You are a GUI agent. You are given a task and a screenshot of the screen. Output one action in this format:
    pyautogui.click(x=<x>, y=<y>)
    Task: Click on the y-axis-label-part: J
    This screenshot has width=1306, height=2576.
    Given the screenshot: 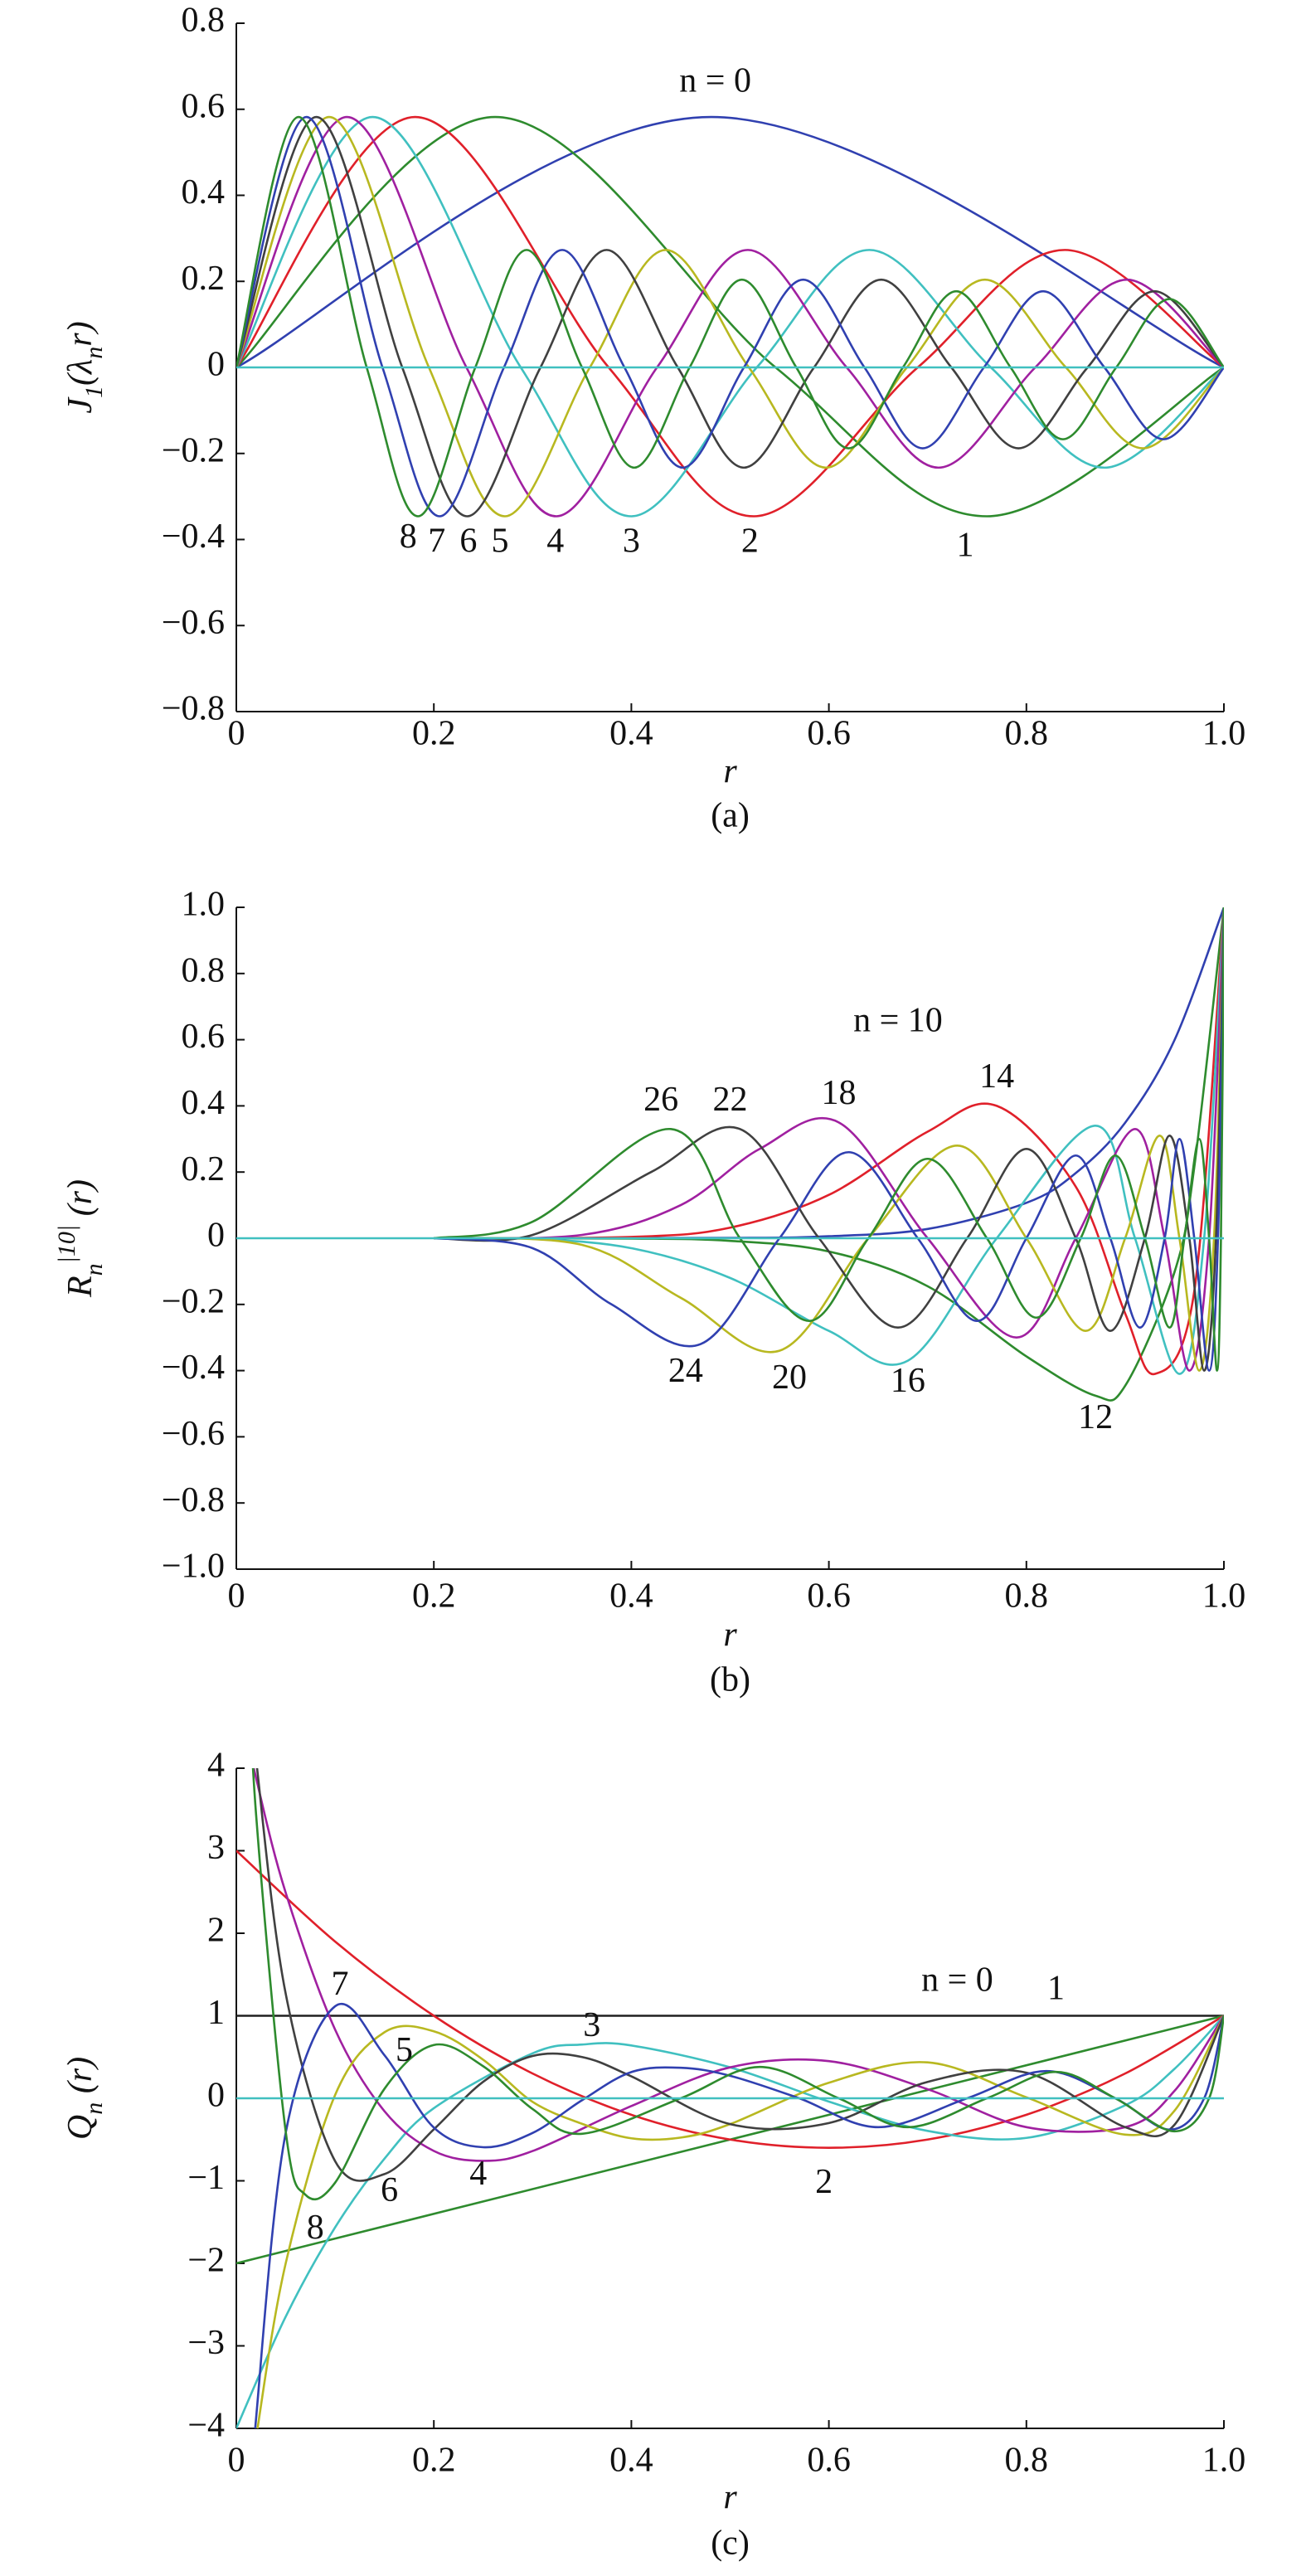 What is the action you would take?
    pyautogui.click(x=80, y=405)
    